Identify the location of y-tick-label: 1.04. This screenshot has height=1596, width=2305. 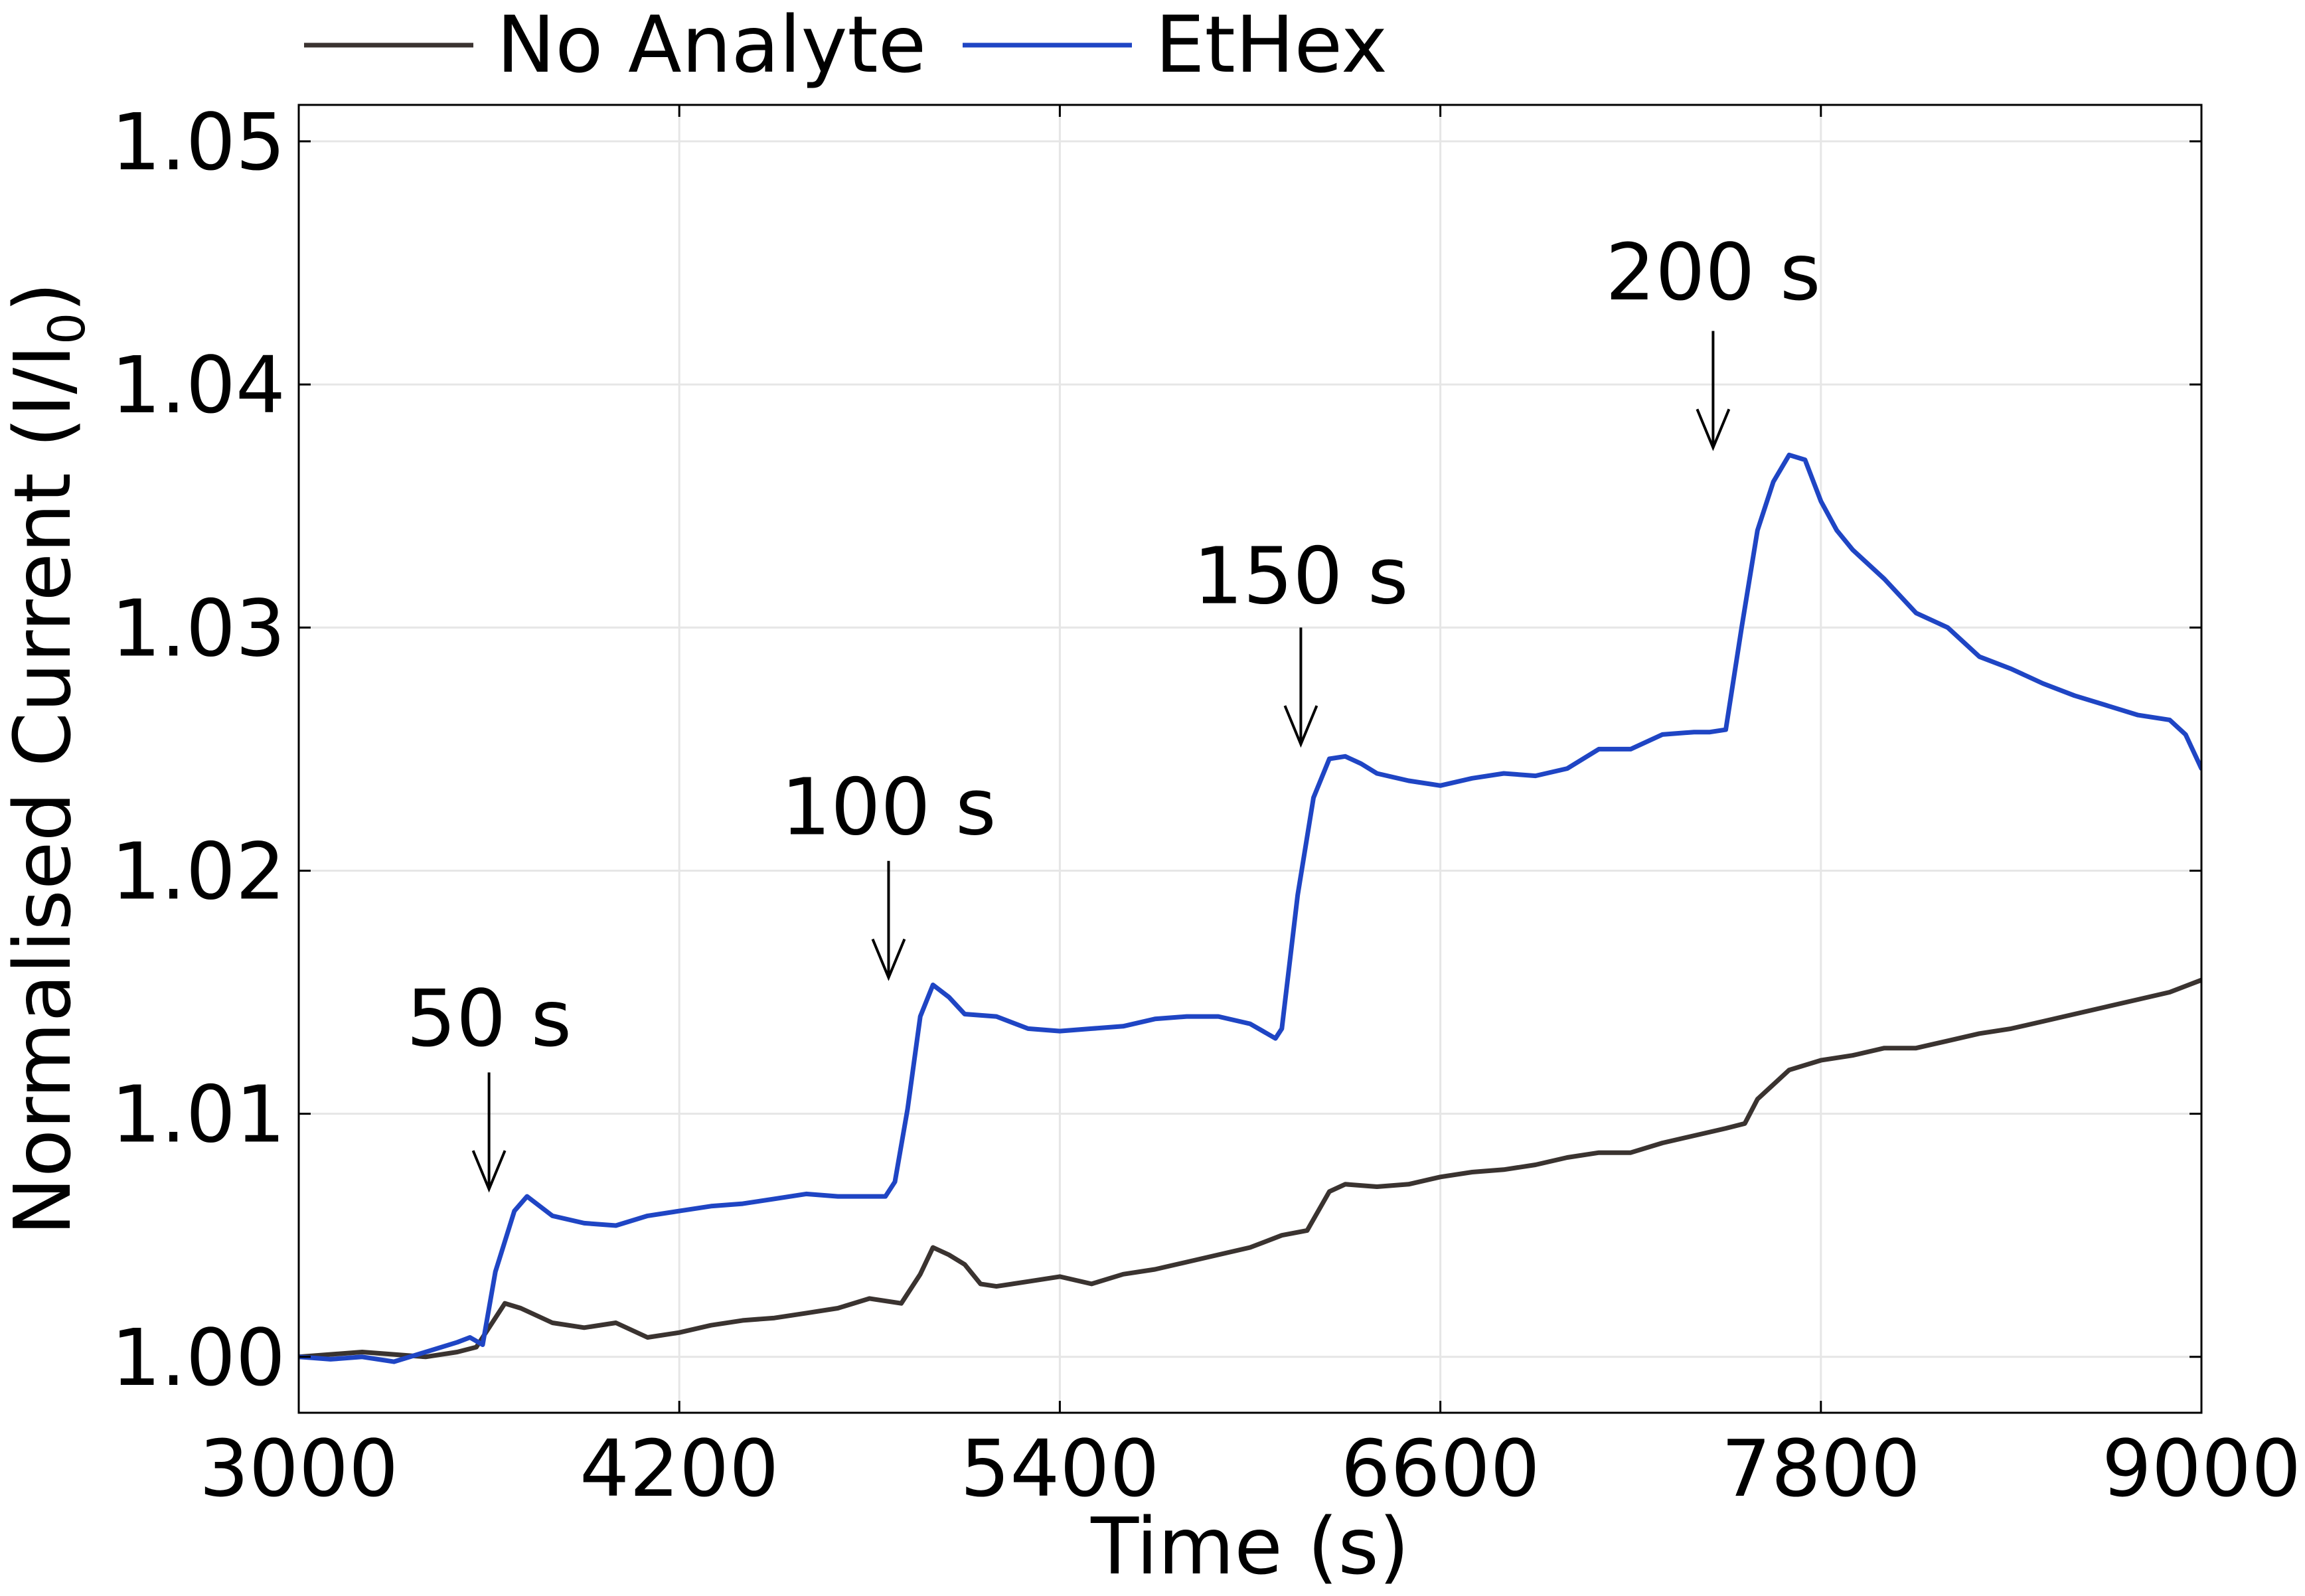
(198, 385).